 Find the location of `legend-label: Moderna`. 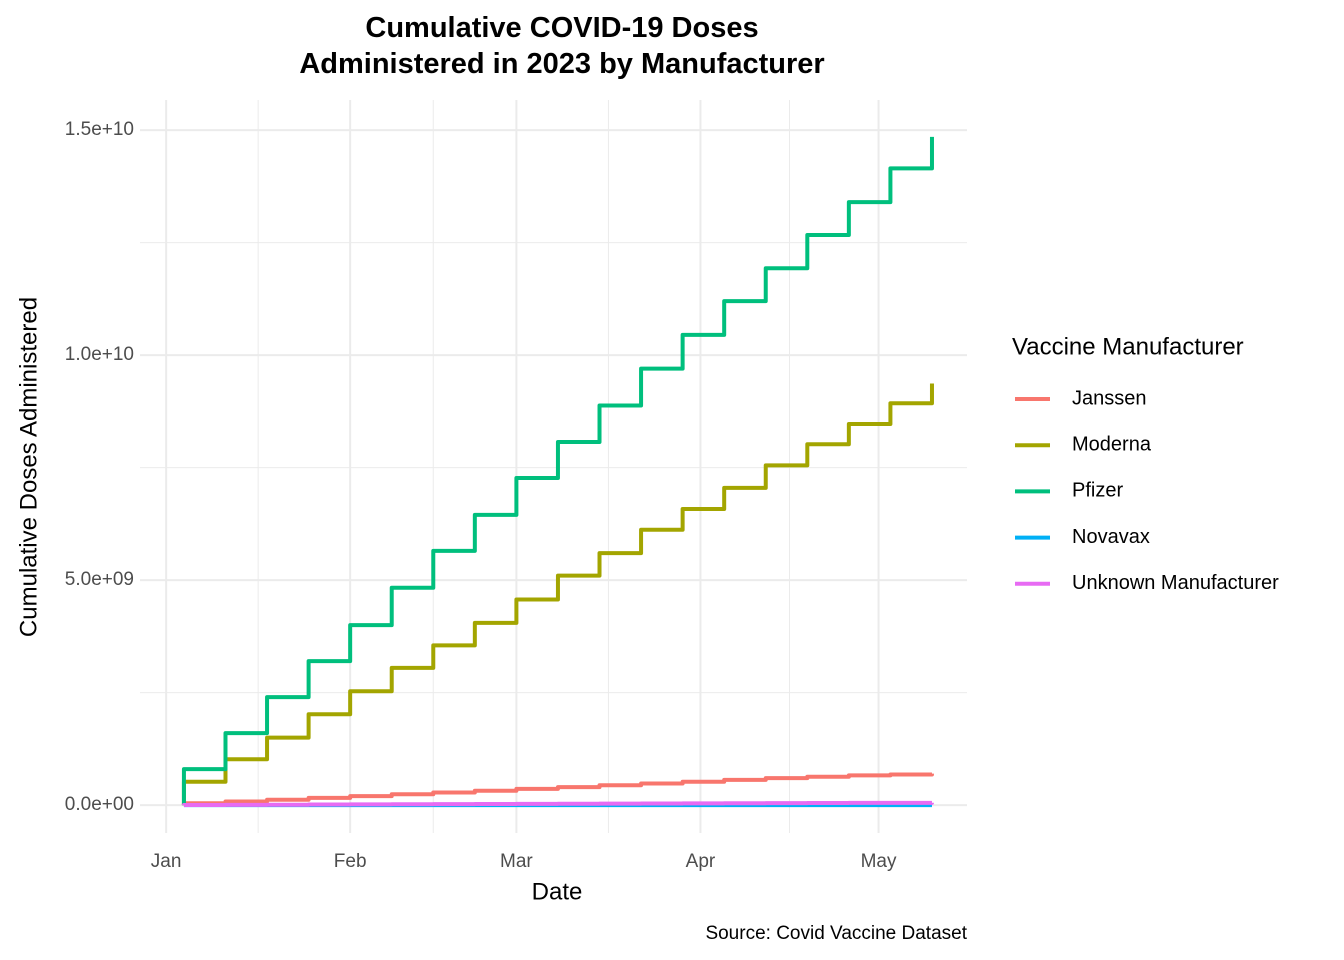

legend-label: Moderna is located at coordinates (1112, 444).